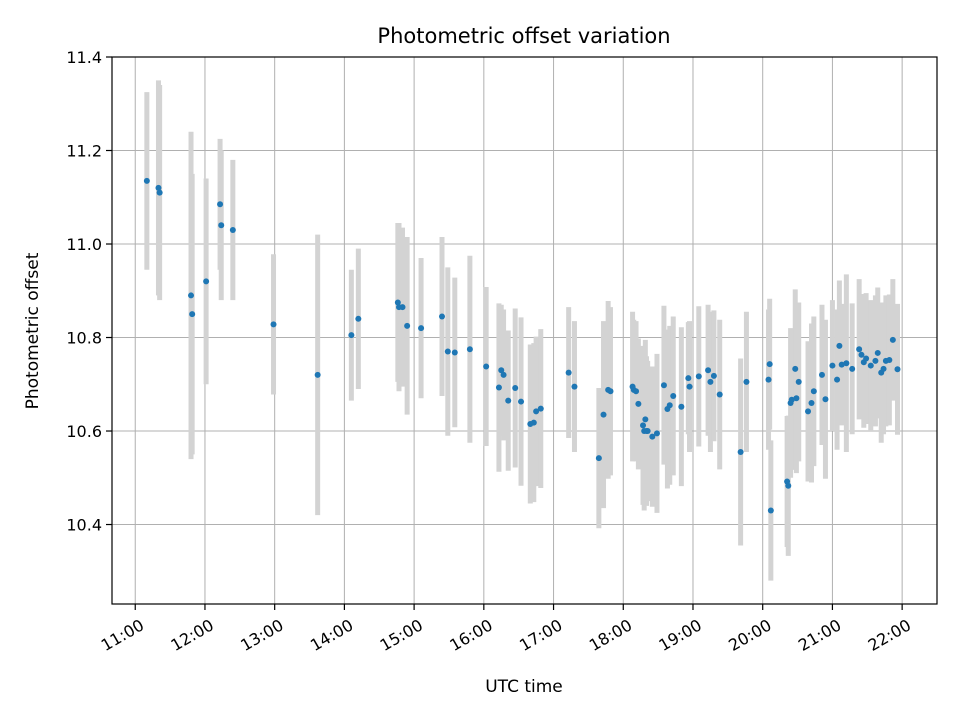 The width and height of the screenshot is (960, 724). Describe the element at coordinates (84, 151) in the screenshot. I see `y-tick-label-4: 11.2` at that location.